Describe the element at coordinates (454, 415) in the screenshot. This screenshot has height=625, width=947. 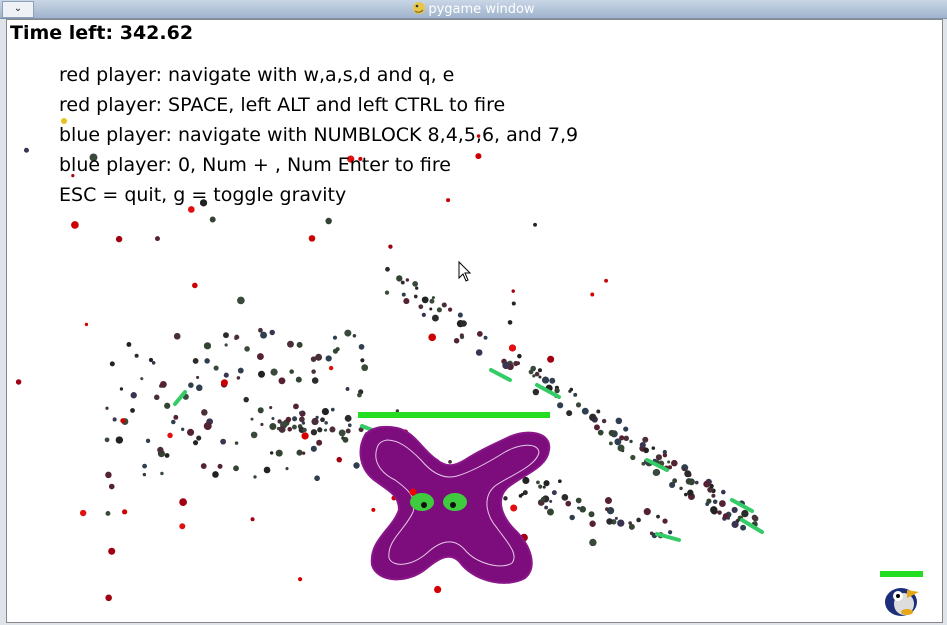
I see `monster-health-bar` at that location.